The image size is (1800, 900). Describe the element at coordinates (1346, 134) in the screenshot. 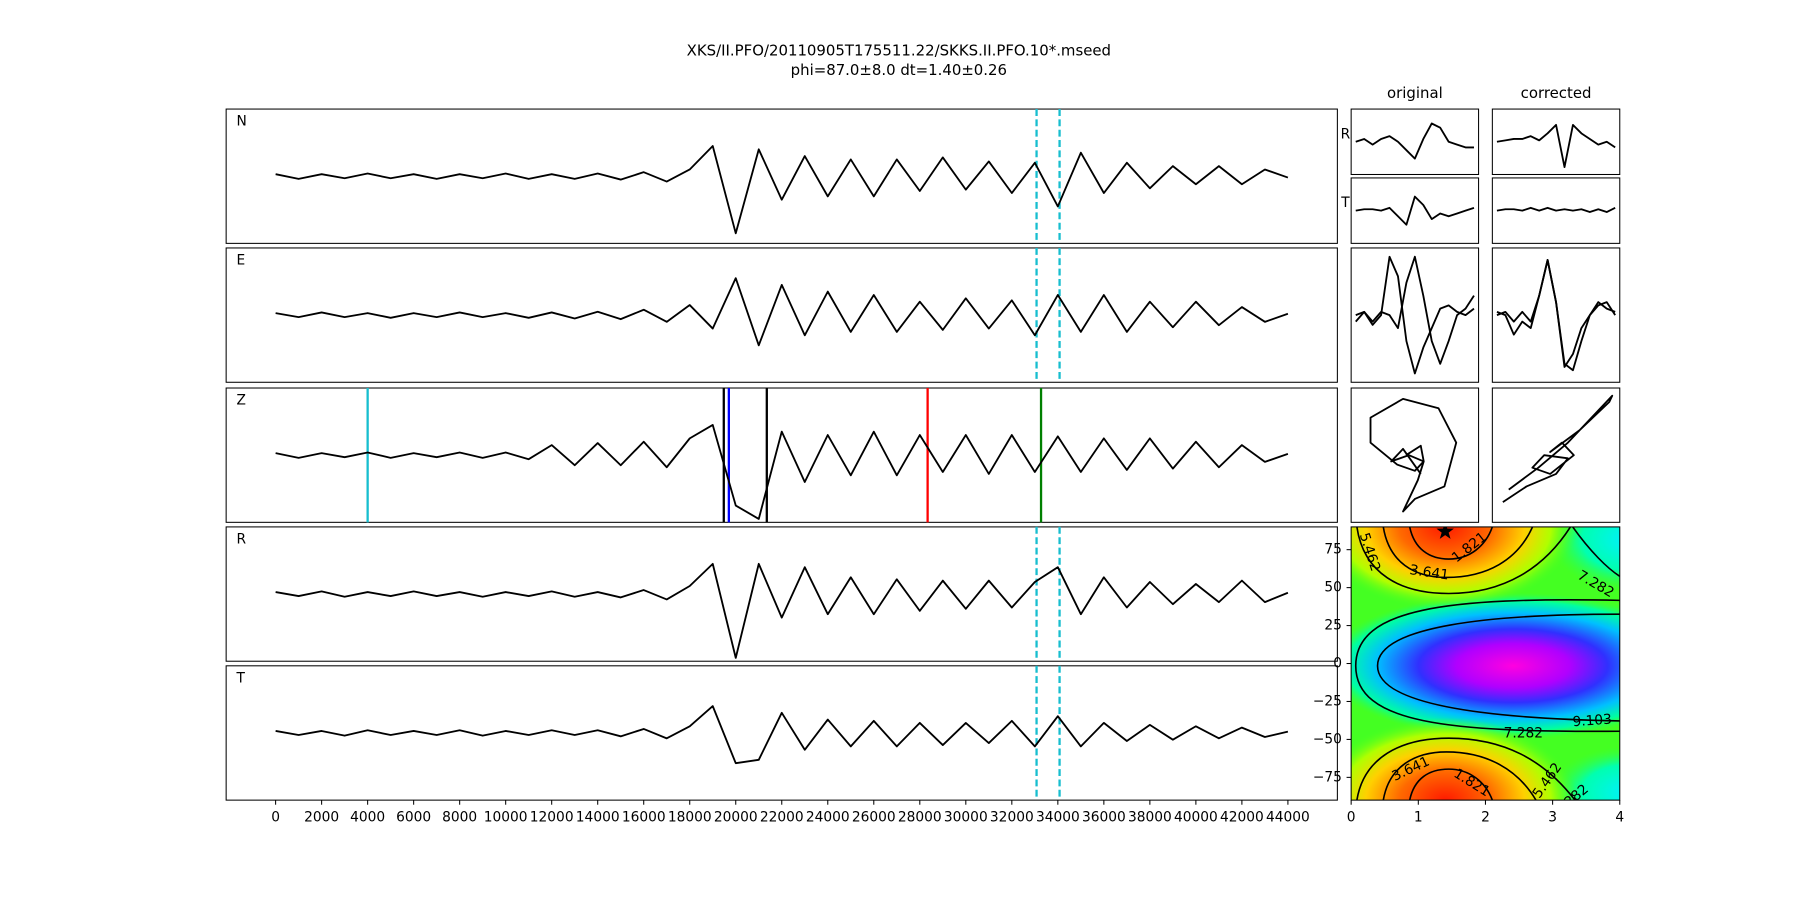

I see `row-label: R` at that location.